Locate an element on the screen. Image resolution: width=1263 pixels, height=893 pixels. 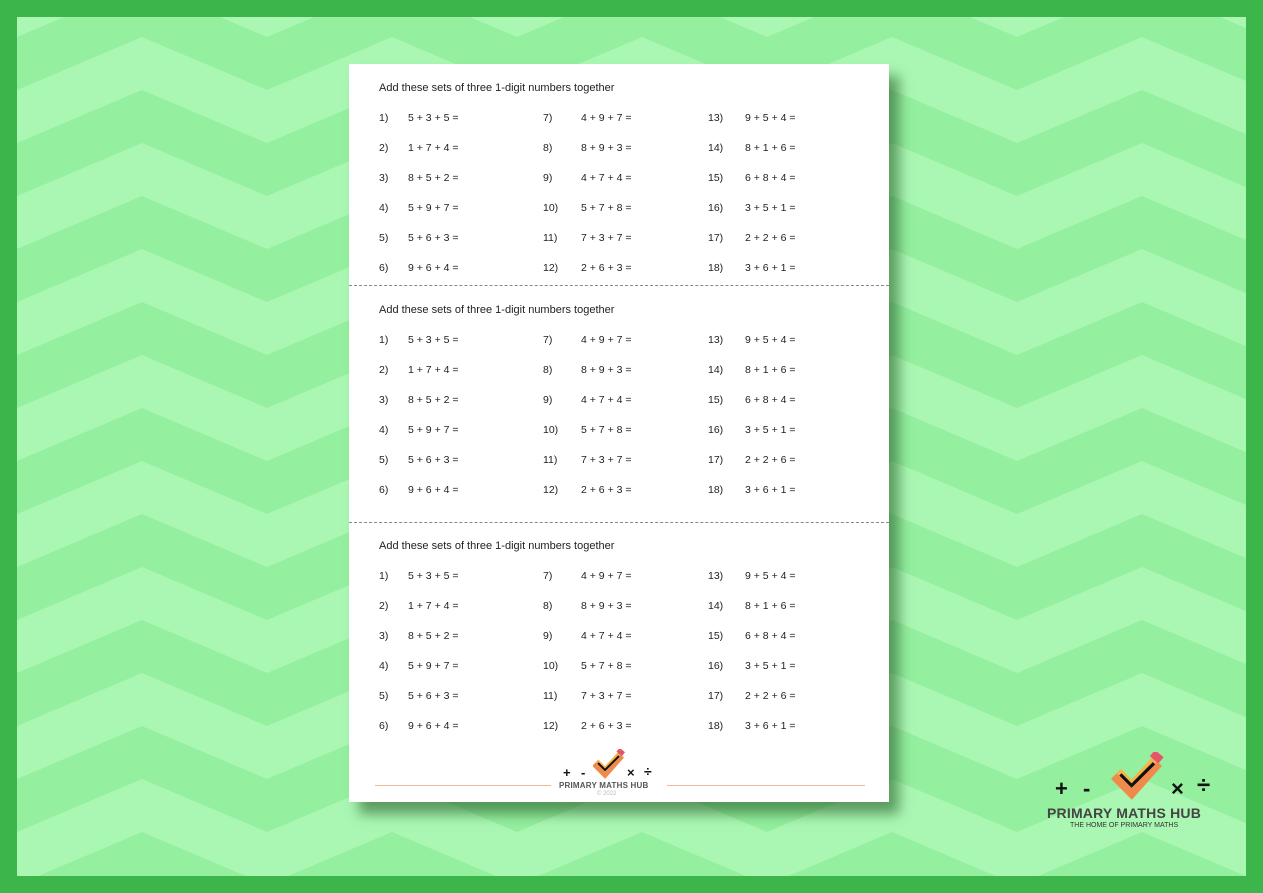
problem-expression: 8 + 9 + 3 = is located at coordinates (606, 370).